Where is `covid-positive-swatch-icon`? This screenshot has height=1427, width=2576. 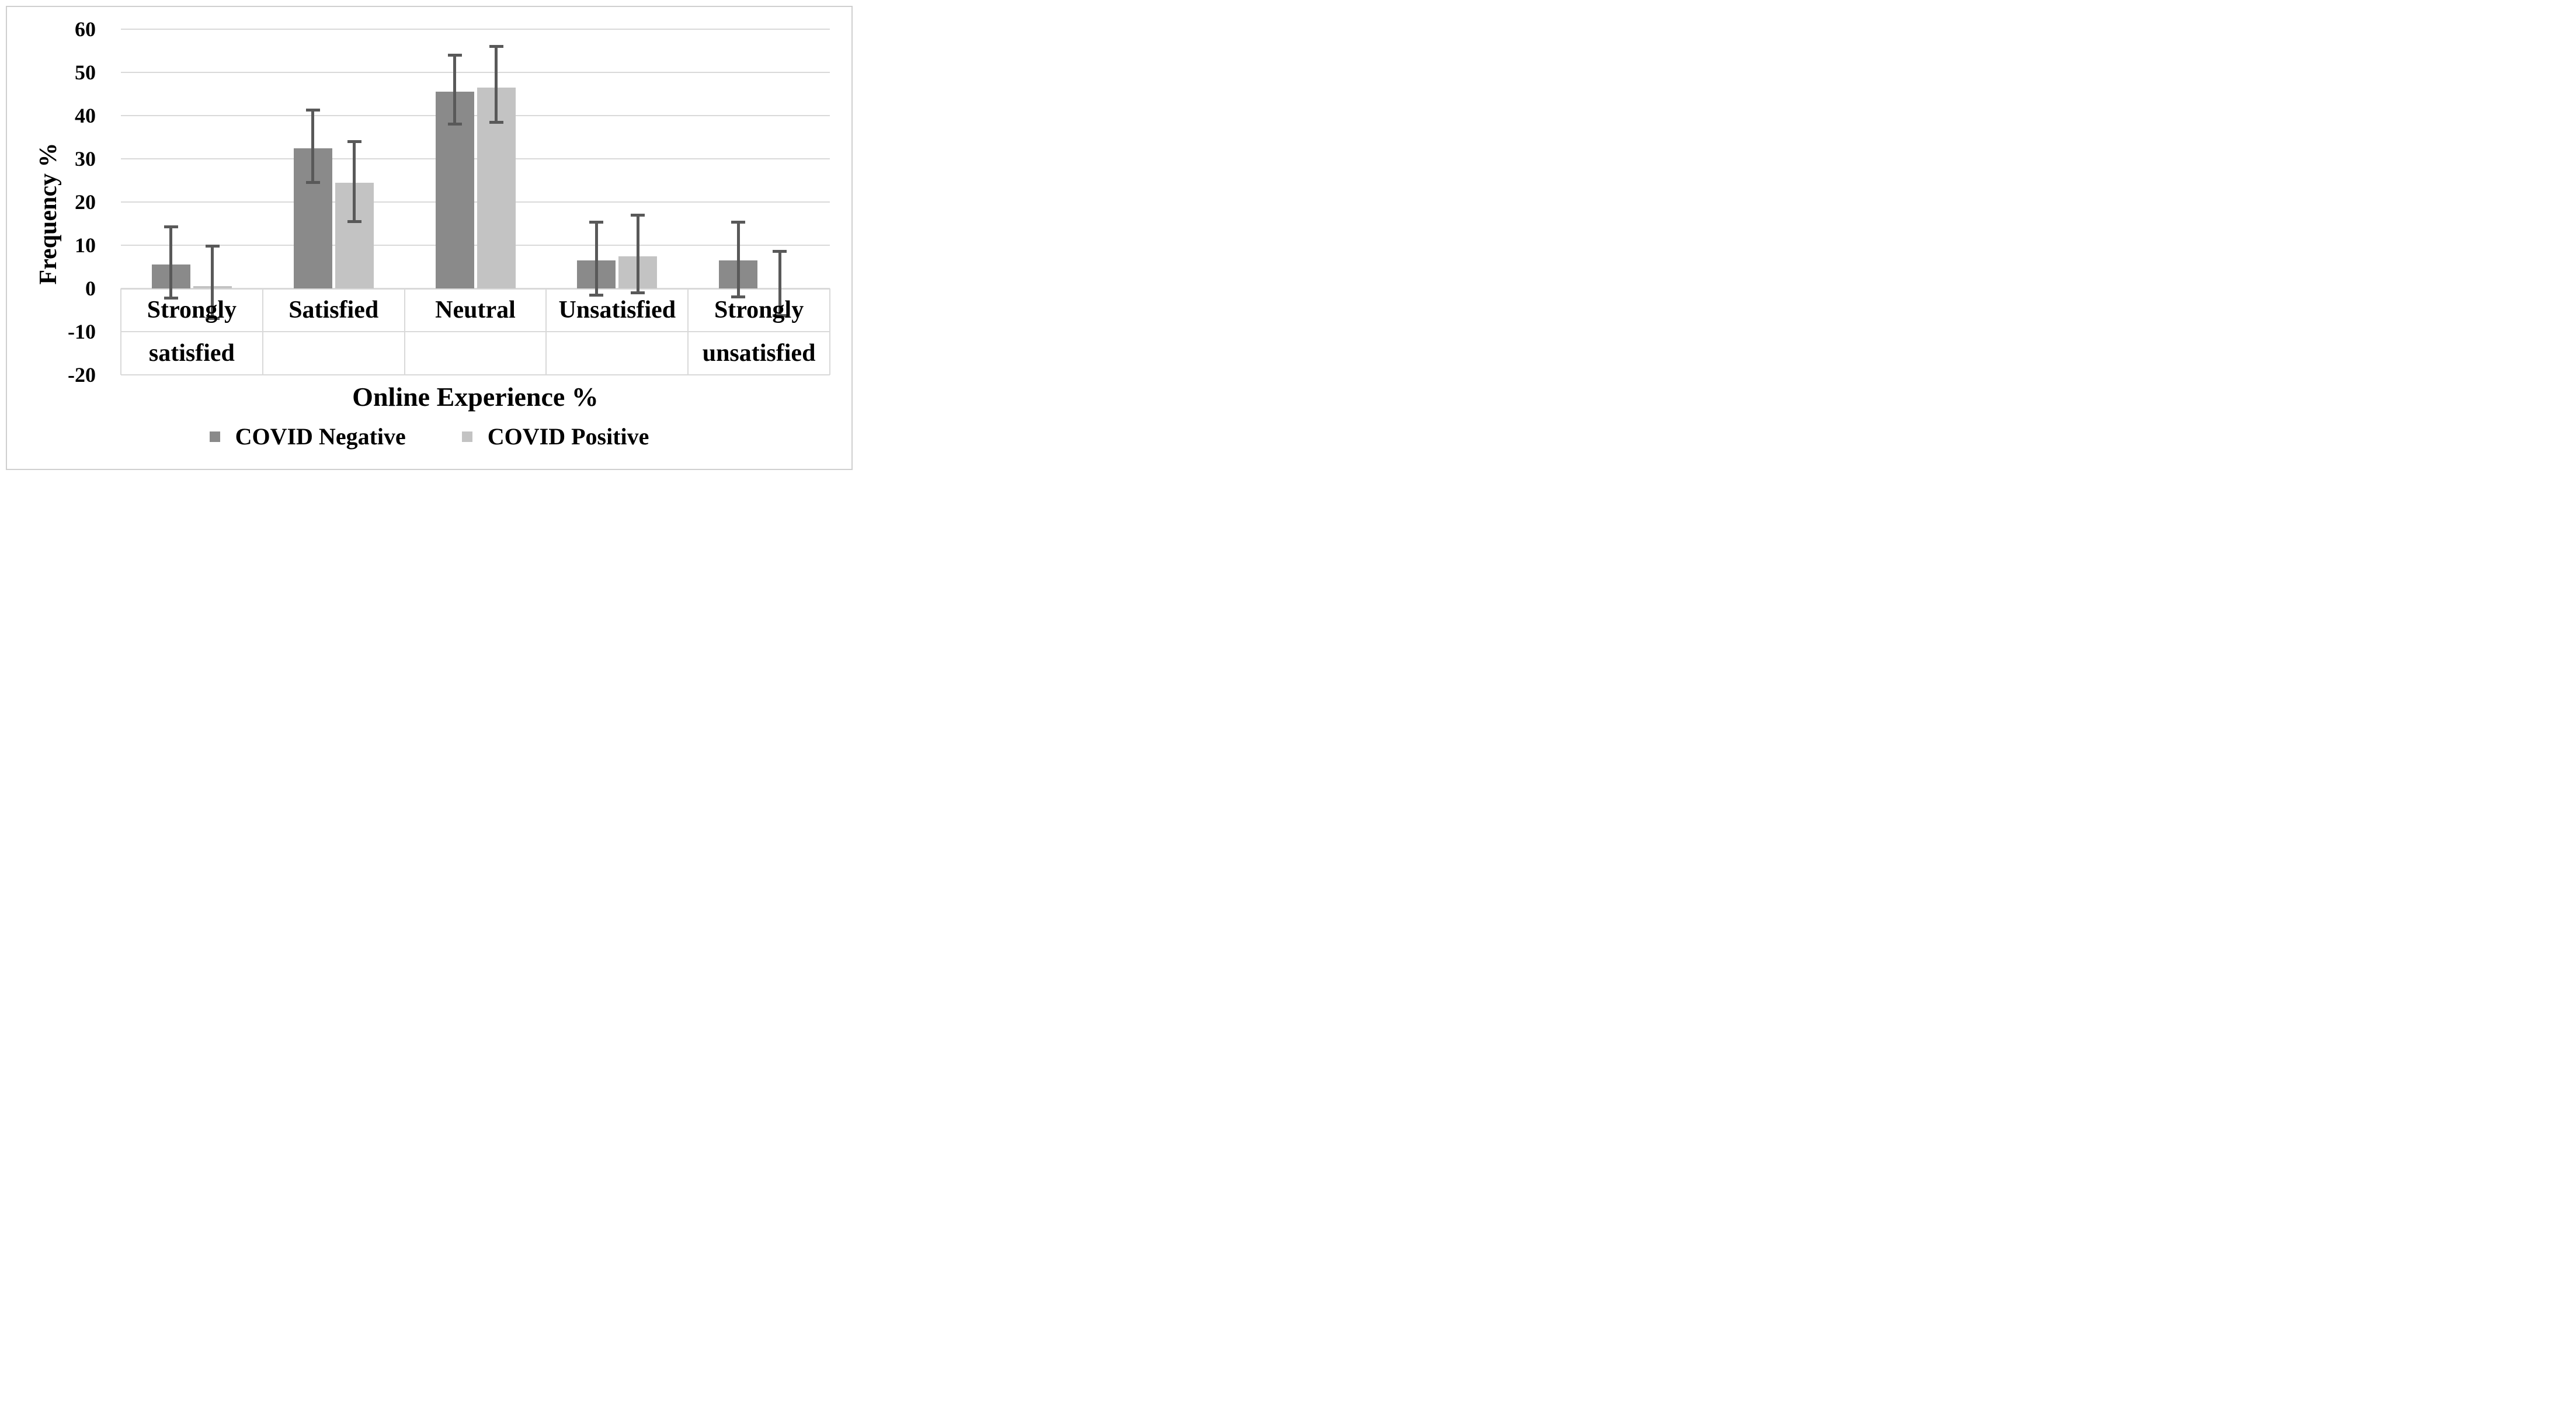
covid-positive-swatch-icon is located at coordinates (466, 436).